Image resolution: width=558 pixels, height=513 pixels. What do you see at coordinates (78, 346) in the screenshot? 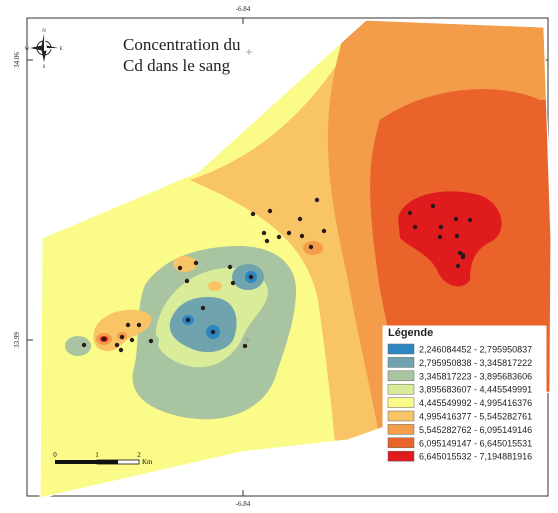
I see `green-spot-west` at bounding box center [78, 346].